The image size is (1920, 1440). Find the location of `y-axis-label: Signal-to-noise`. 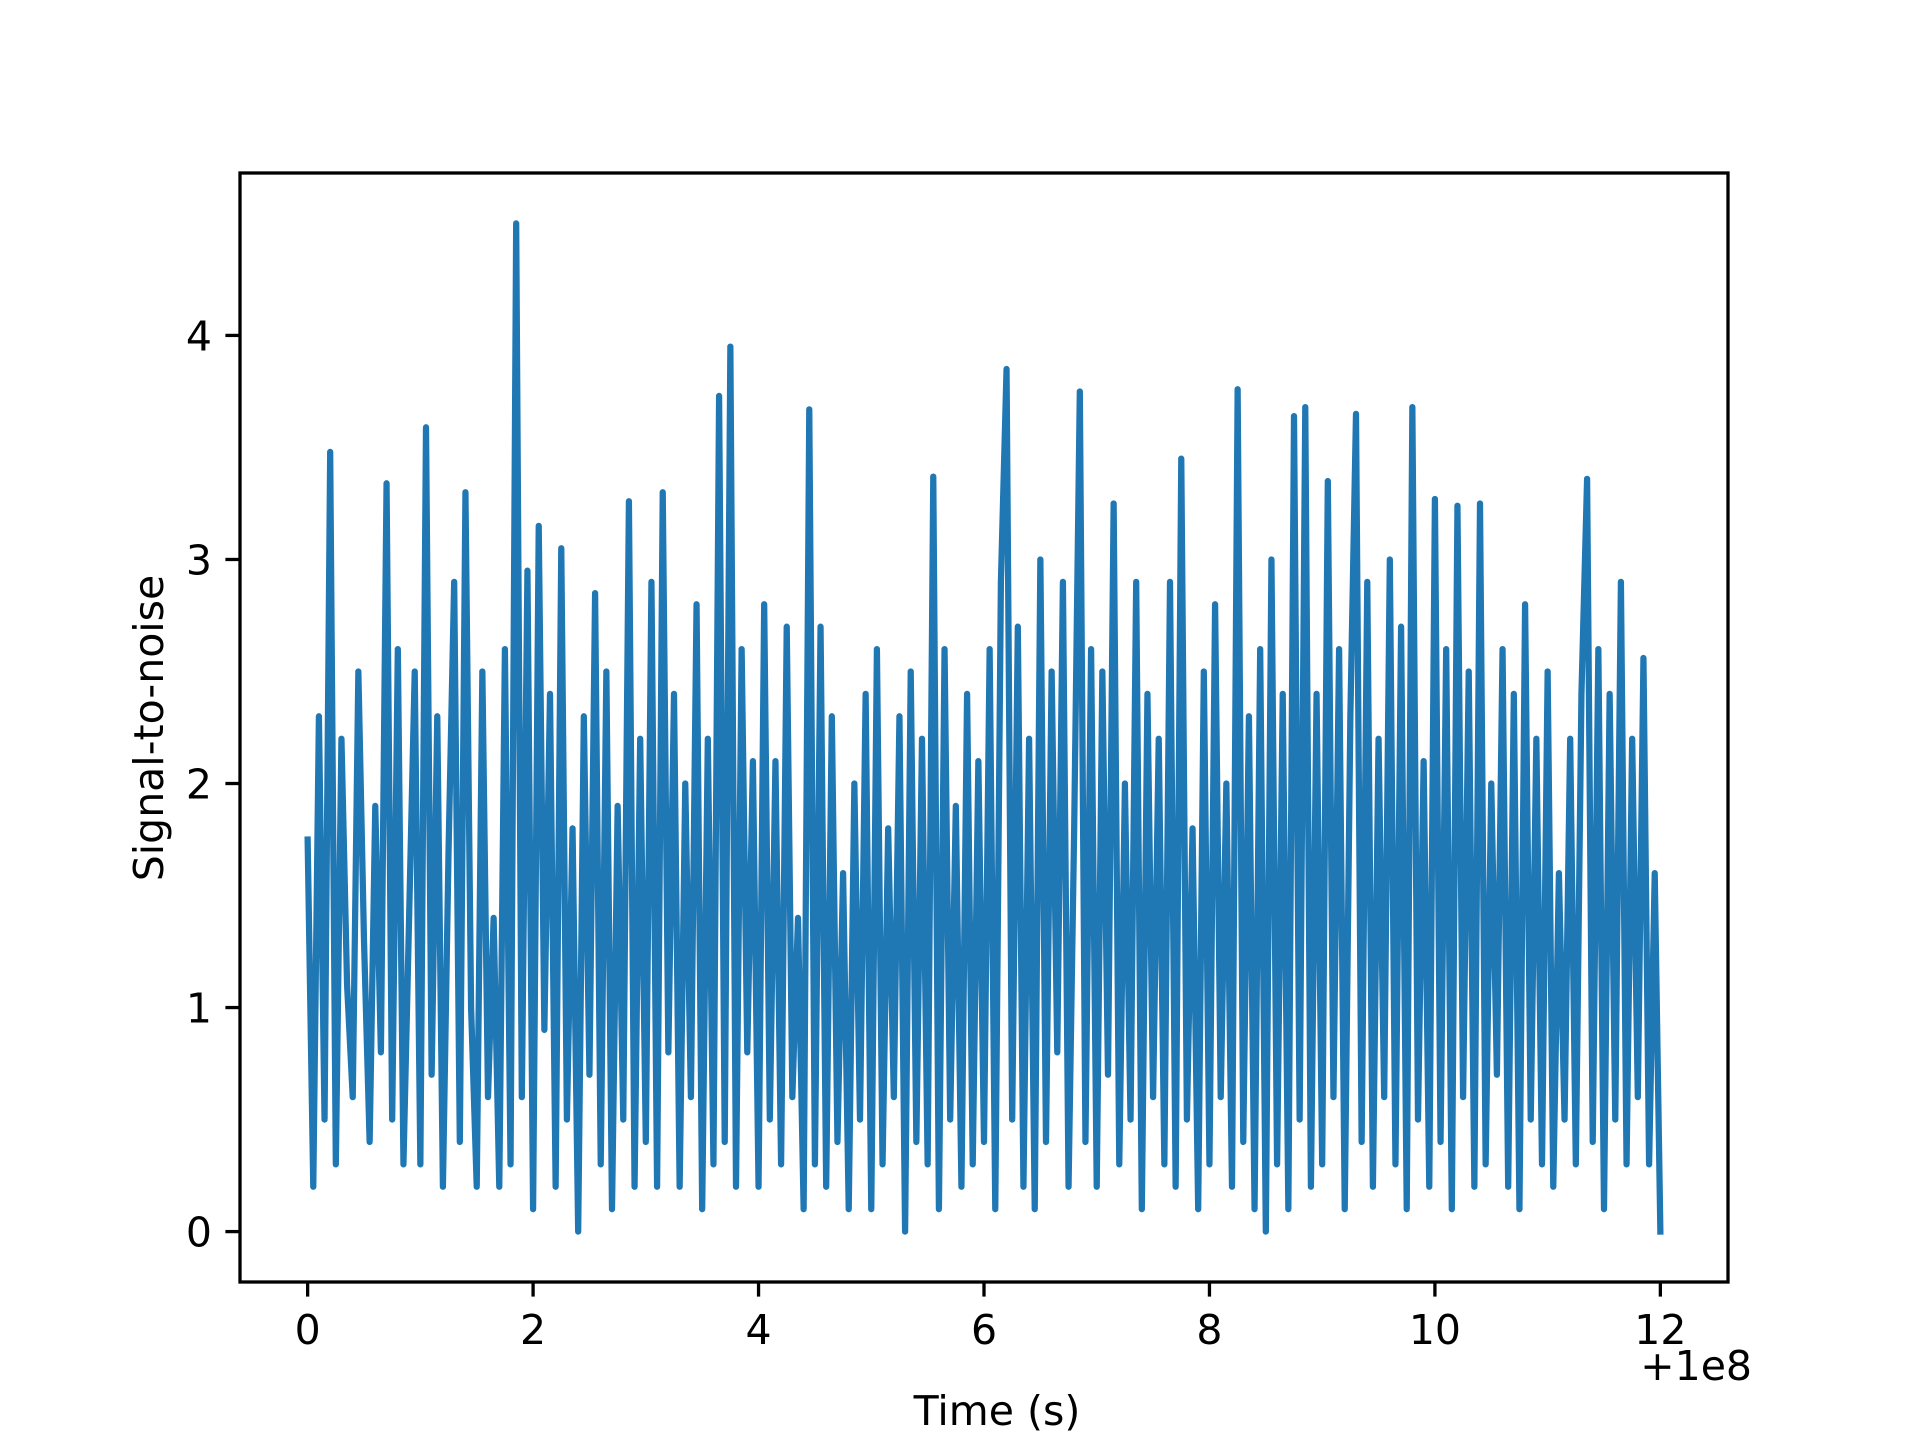

y-axis-label: Signal-to-noise is located at coordinates (149, 728).